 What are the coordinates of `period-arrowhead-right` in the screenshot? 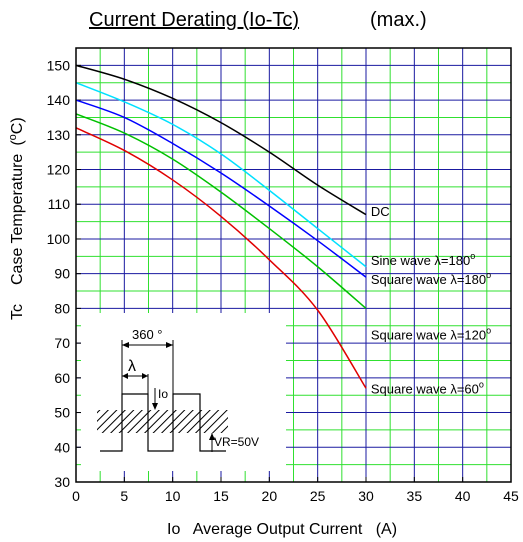 It's located at (169, 345).